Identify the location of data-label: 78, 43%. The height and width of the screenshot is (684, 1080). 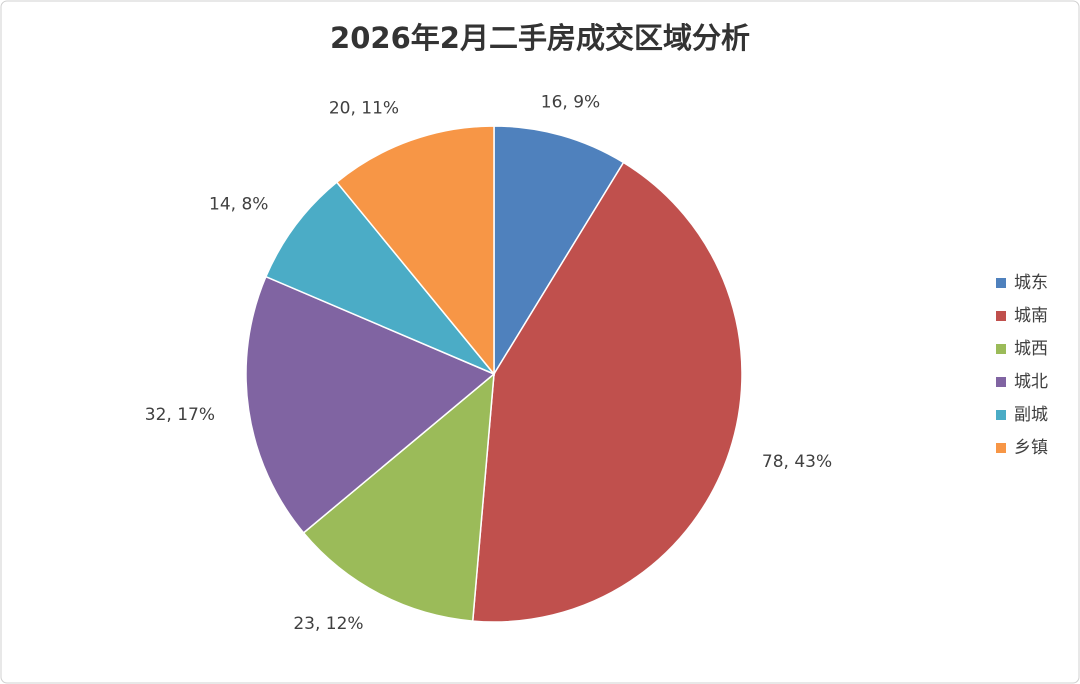
(797, 462).